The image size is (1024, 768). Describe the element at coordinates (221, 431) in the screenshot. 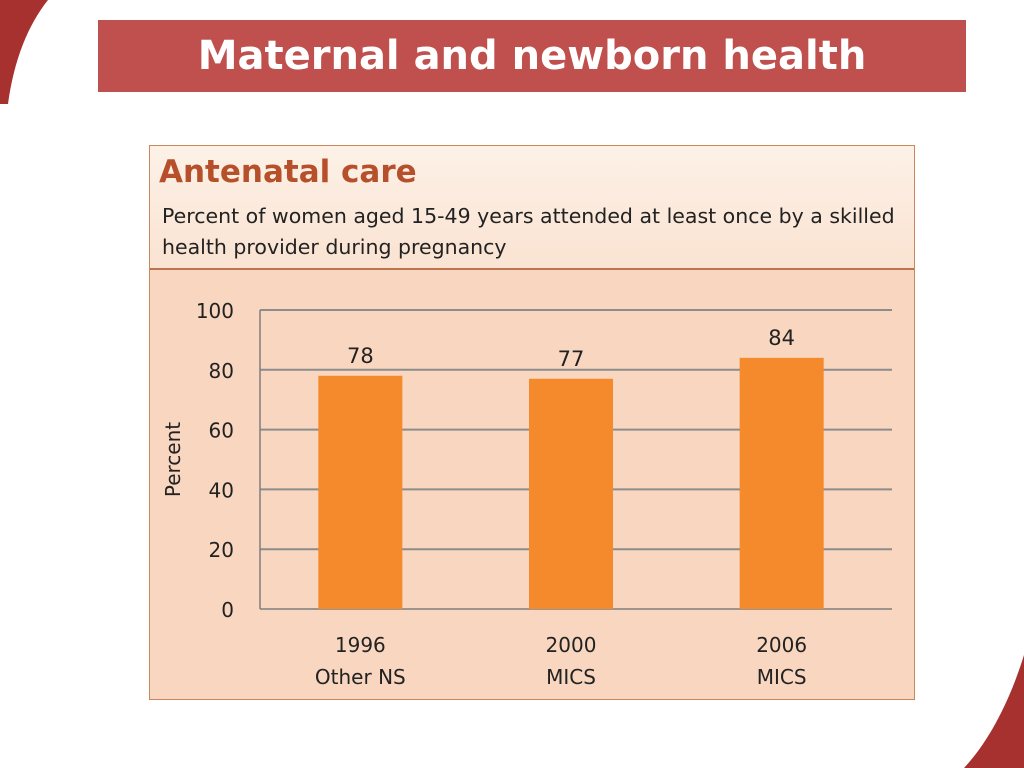

I see `y-tick-label: 60` at that location.